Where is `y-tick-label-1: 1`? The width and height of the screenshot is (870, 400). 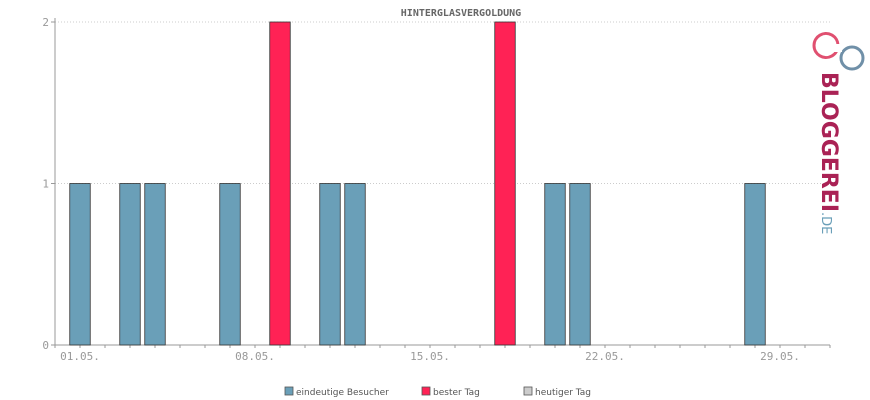 y-tick-label-1: 1 is located at coordinates (45, 184).